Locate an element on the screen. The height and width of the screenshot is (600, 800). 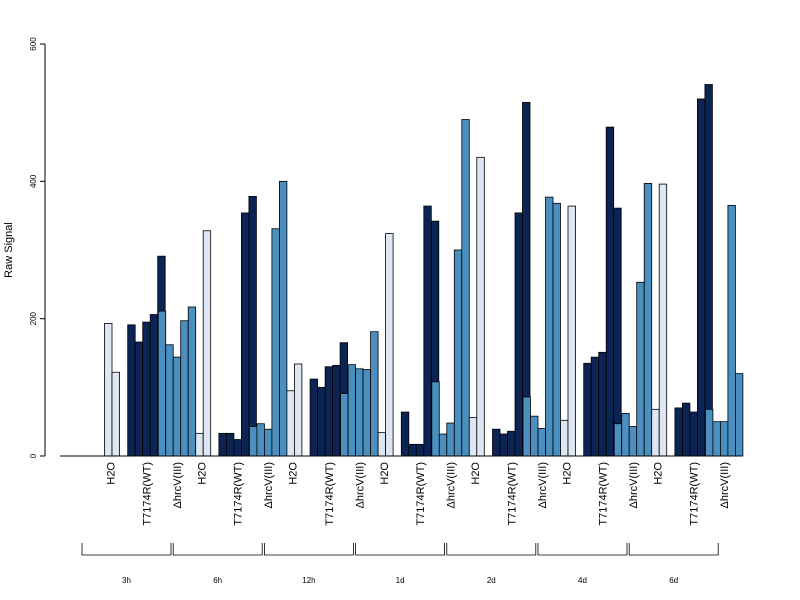
y-tick-label: 400 is located at coordinates (33, 181).